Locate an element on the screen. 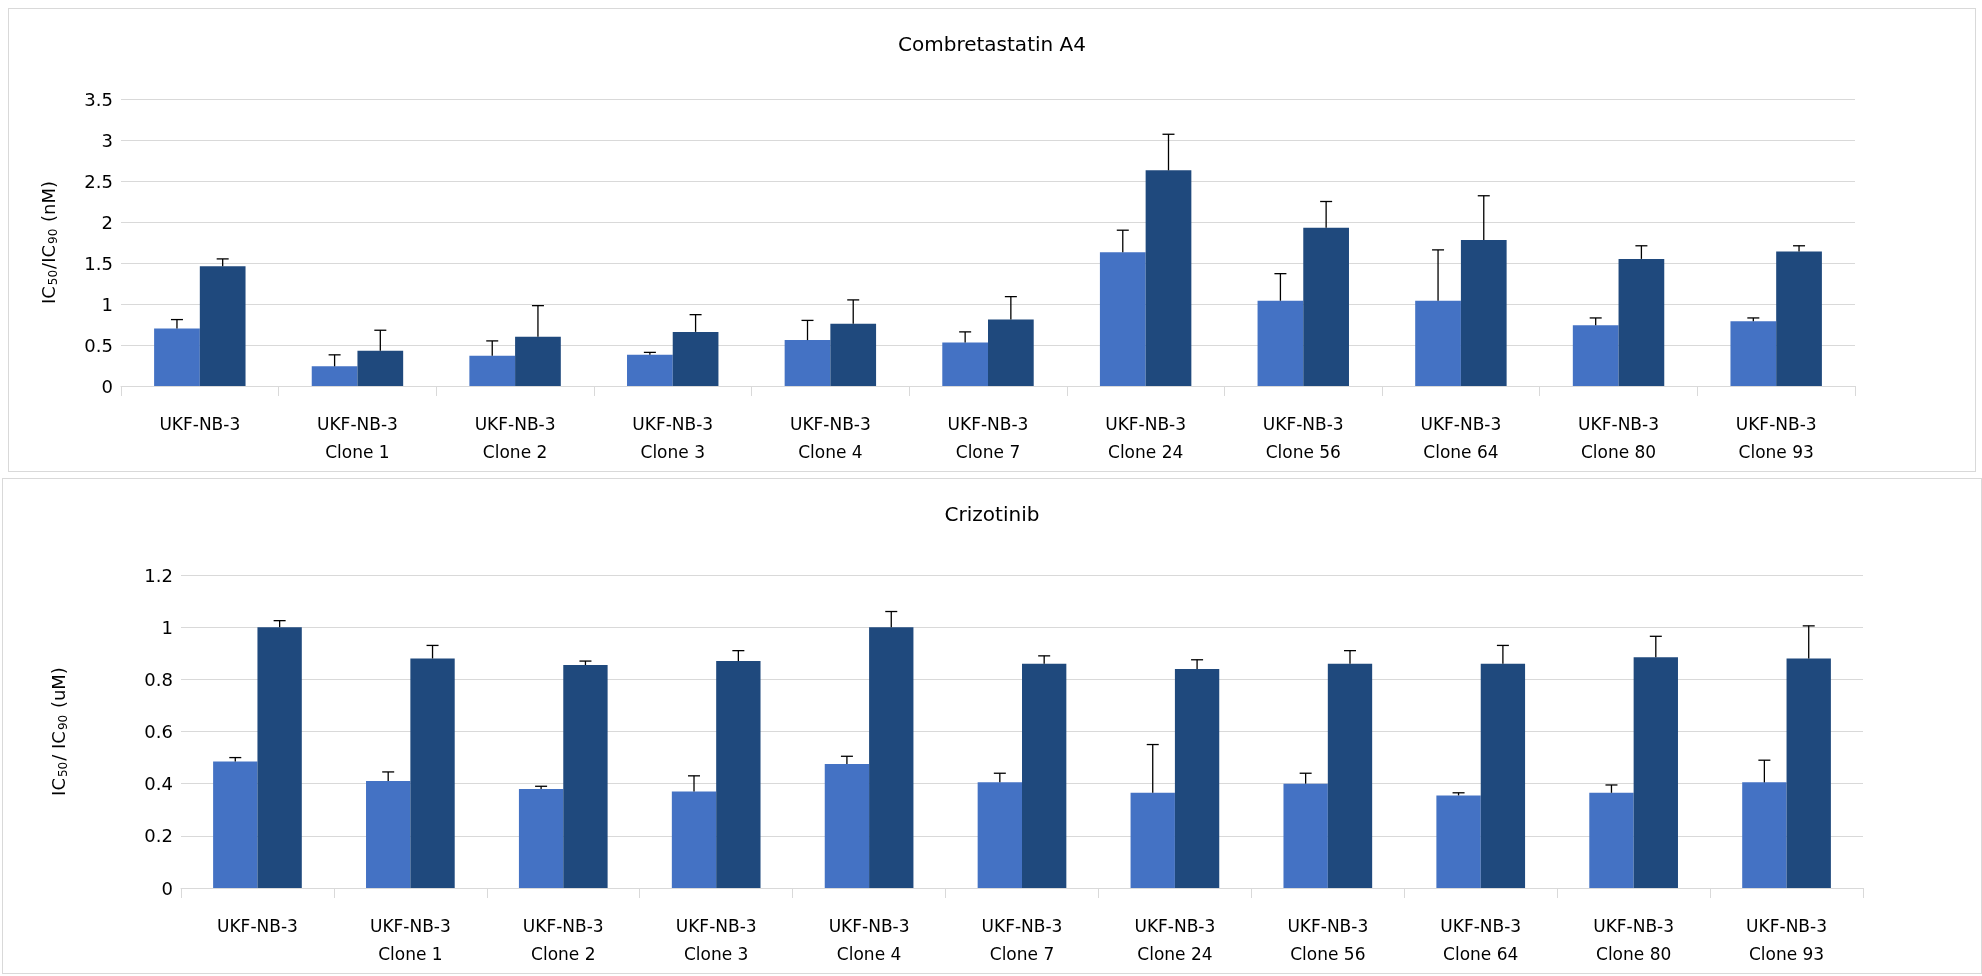 Image resolution: width=1982 pixels, height=976 pixels. y-tick-label: 0.5 is located at coordinates (98, 345).